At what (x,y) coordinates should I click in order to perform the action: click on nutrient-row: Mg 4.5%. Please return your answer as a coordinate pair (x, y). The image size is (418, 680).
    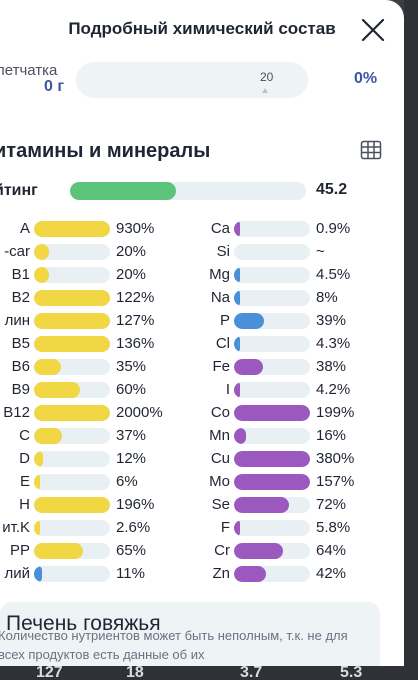
    Looking at the image, I should click on (202, 275).